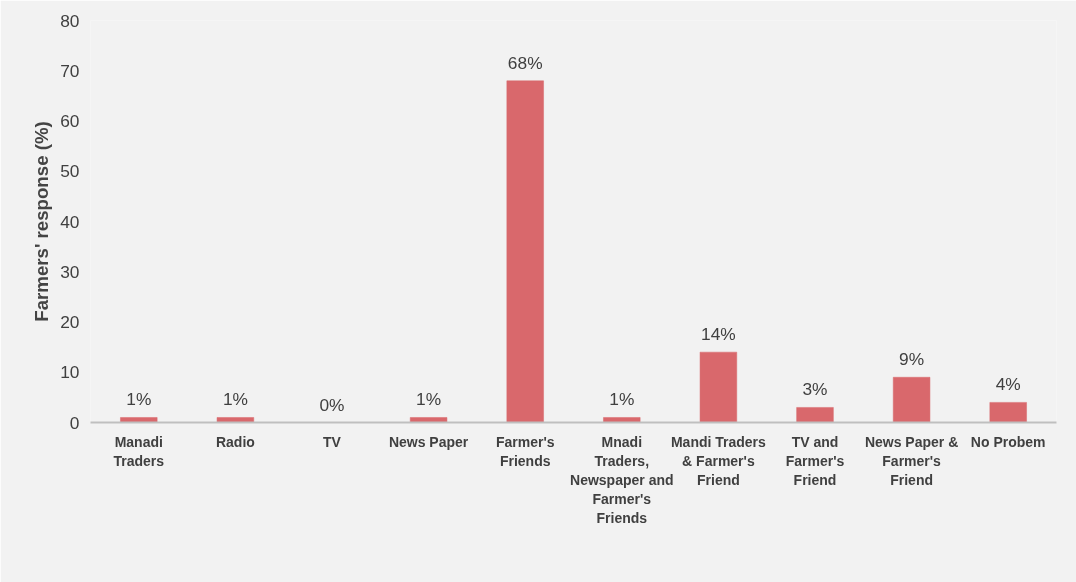  What do you see at coordinates (911, 460) in the screenshot?
I see `x-tick-label: News Paper & Farmer's Friend` at bounding box center [911, 460].